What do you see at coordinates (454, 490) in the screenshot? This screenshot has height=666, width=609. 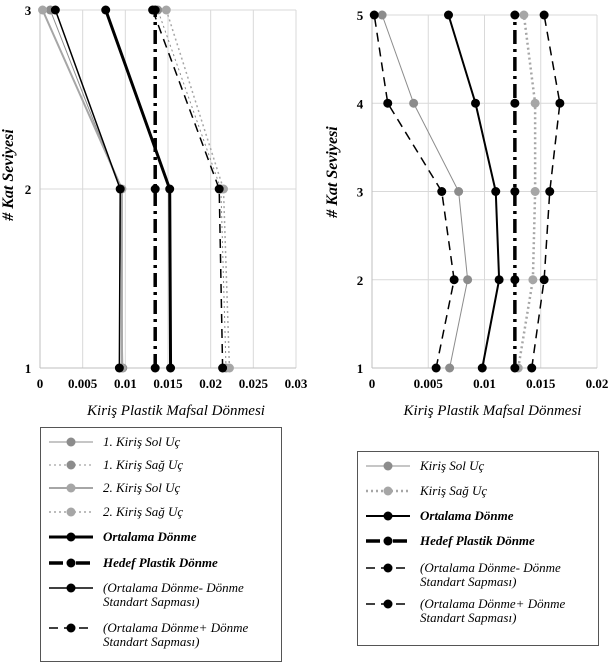 I see `legend-label: Kiriş Sağ Uç` at bounding box center [454, 490].